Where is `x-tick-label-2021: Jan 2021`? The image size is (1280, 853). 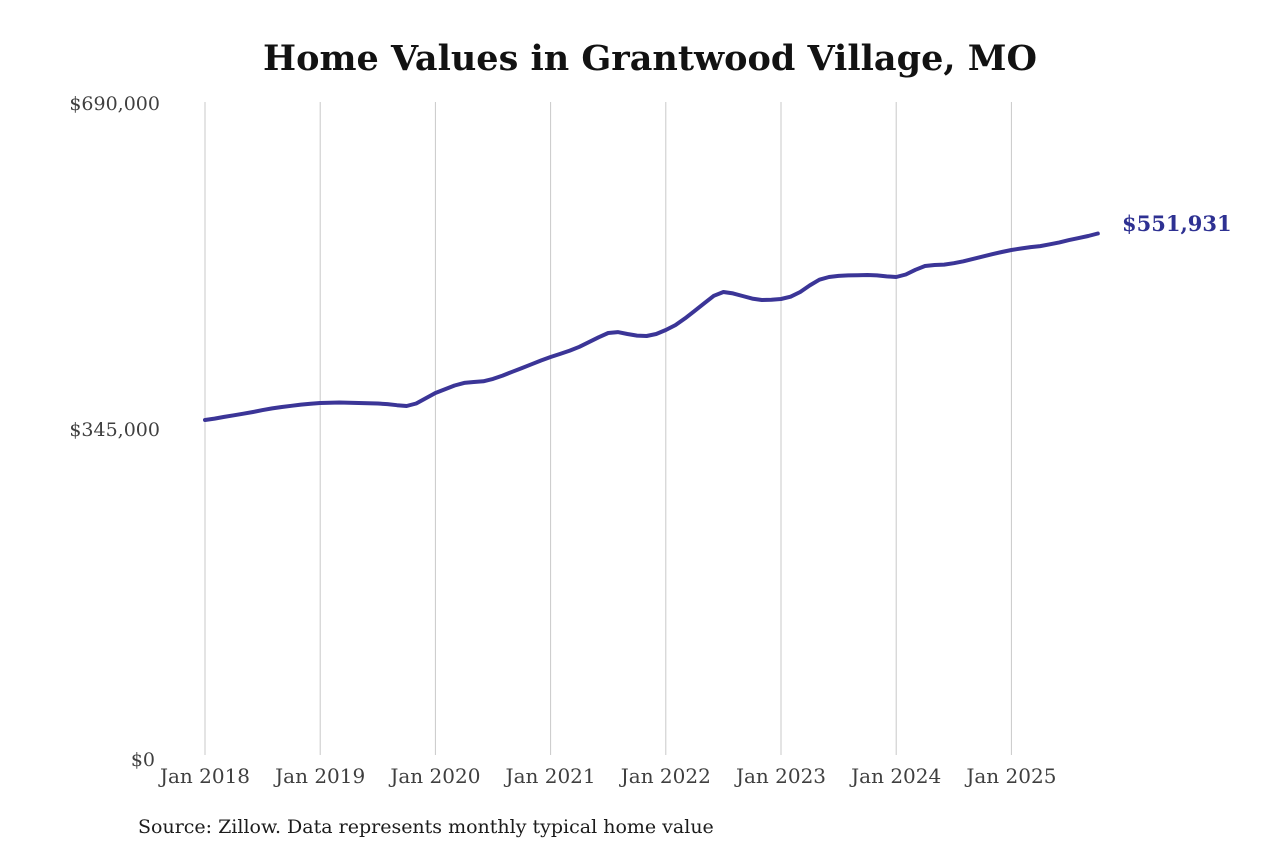
x-tick-label-2021: Jan 2021 is located at coordinates (550, 776).